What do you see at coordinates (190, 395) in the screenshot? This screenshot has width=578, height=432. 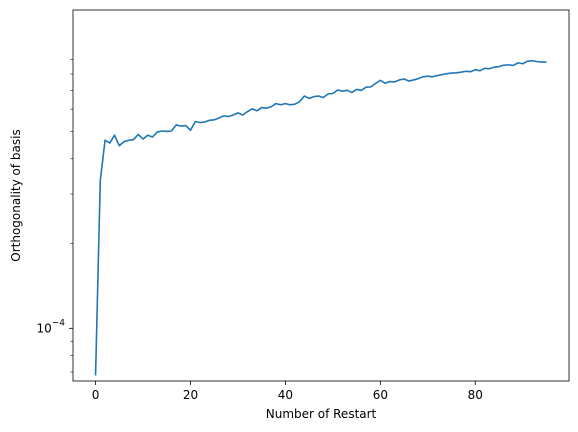 I see `x-tick-label: 20` at bounding box center [190, 395].